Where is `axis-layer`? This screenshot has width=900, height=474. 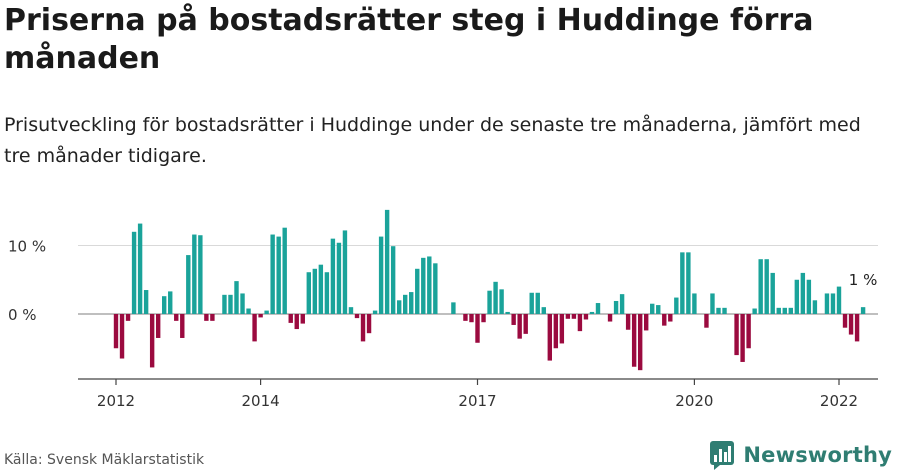 axis-layer is located at coordinates (478, 381).